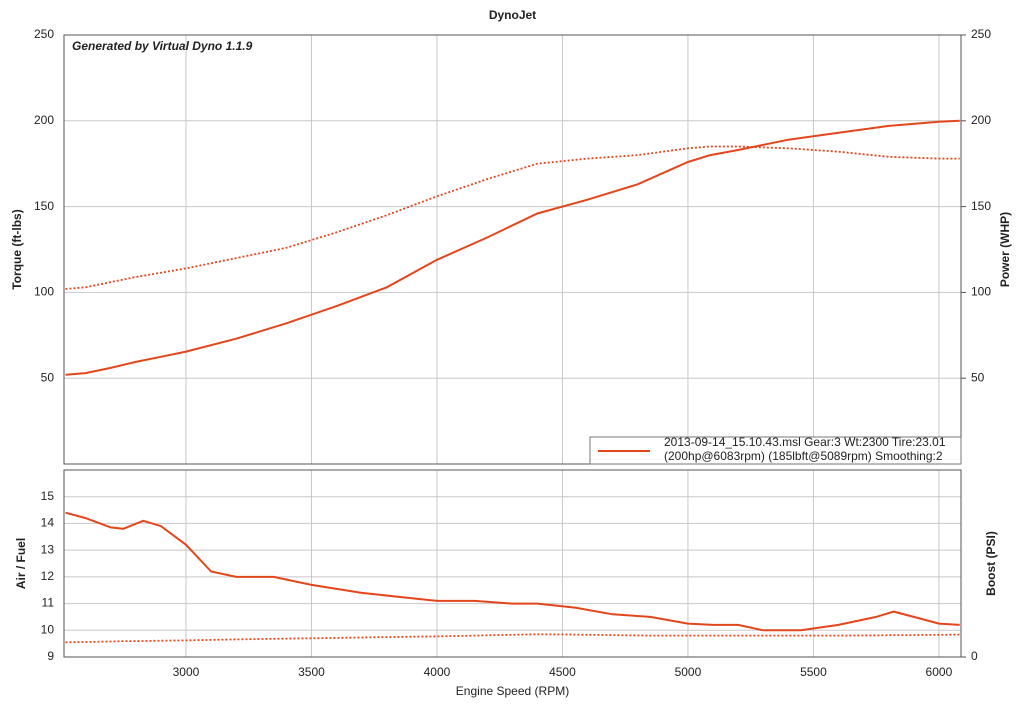  I want to click on y-tick-label: 12, so click(48, 576).